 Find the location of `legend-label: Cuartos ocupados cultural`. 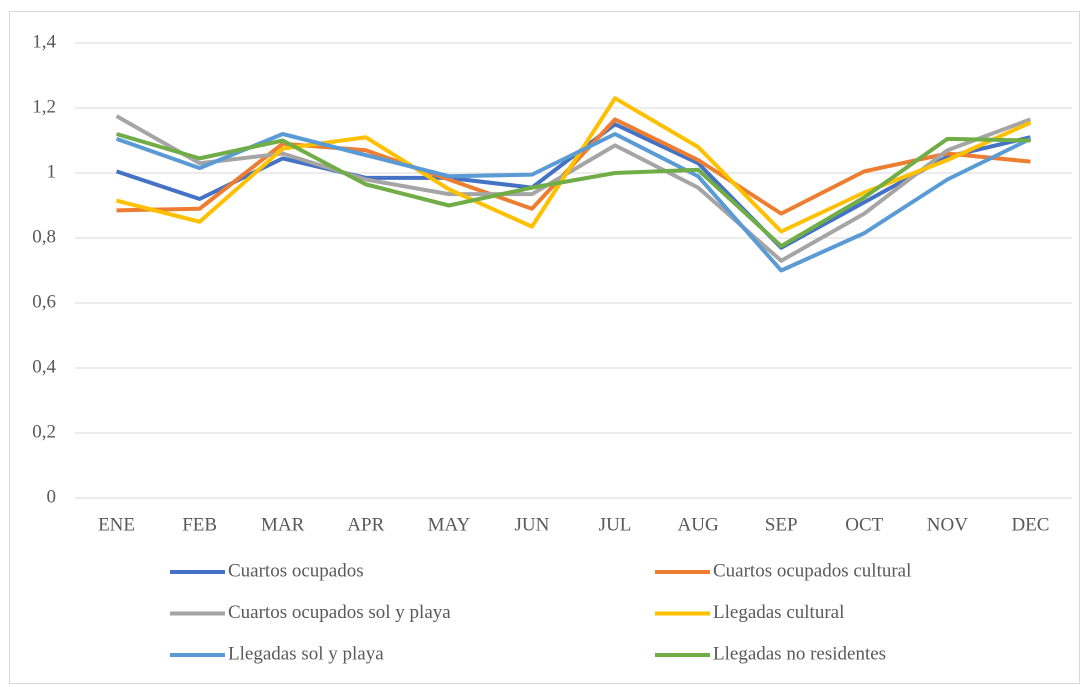

legend-label: Cuartos ocupados cultural is located at coordinates (812, 570).